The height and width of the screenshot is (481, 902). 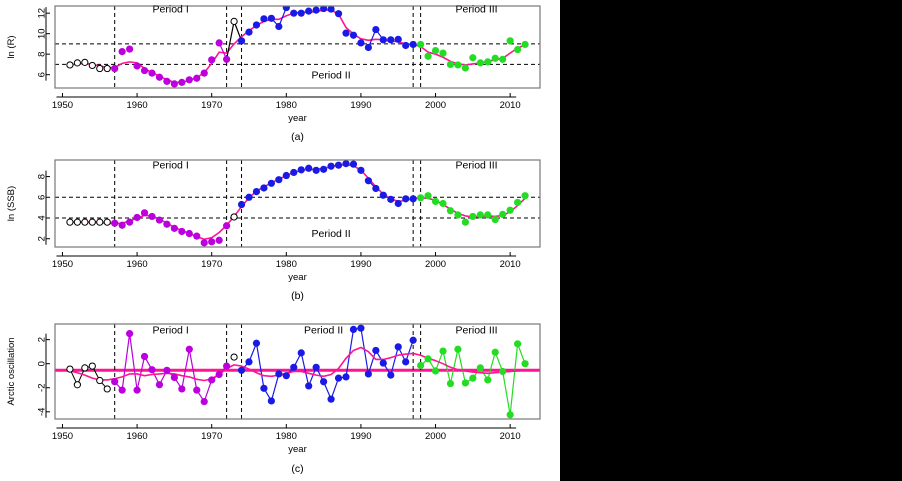 What do you see at coordinates (11, 46) in the screenshot?
I see `y-axis-title: ln (R)` at bounding box center [11, 46].